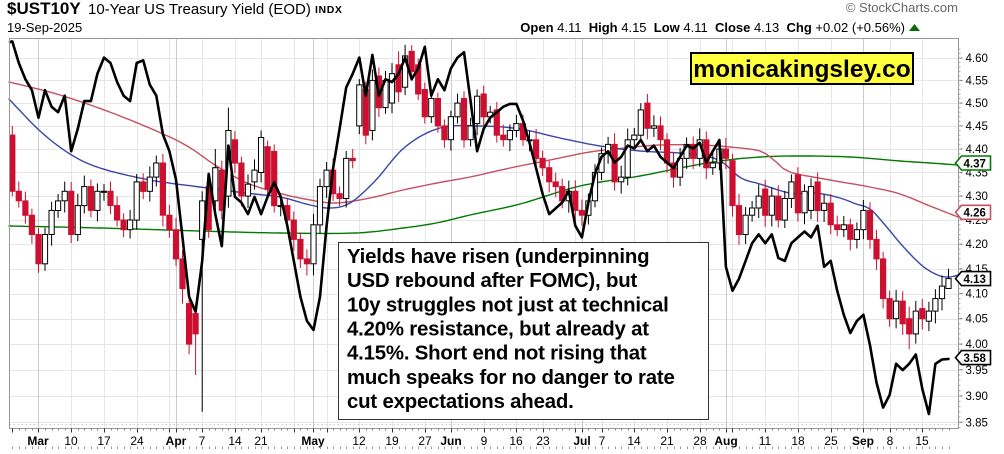  I want to click on svg-text: 4.30, so click(977, 197).